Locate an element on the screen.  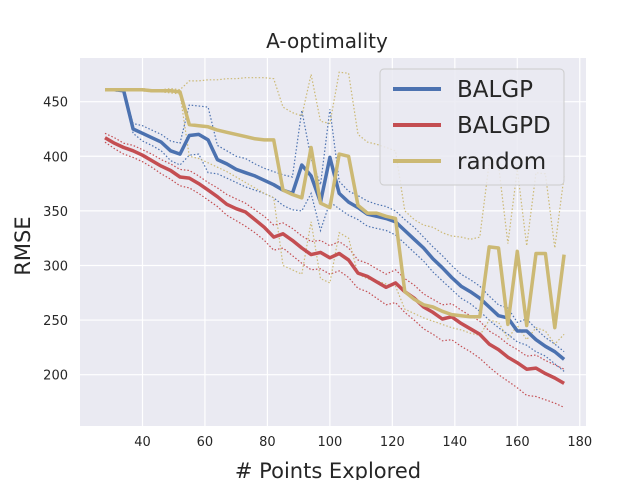
legend: BALGP BALGPD random is located at coordinates (472, 127).